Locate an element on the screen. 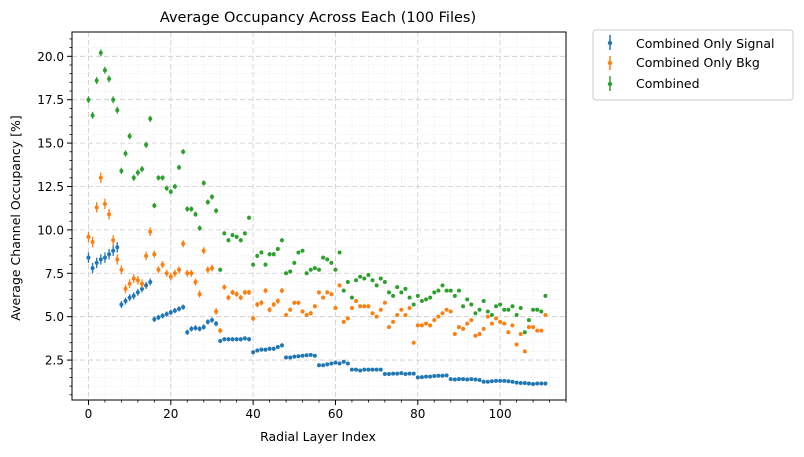  x-tick-label: 100 is located at coordinates (500, 414).